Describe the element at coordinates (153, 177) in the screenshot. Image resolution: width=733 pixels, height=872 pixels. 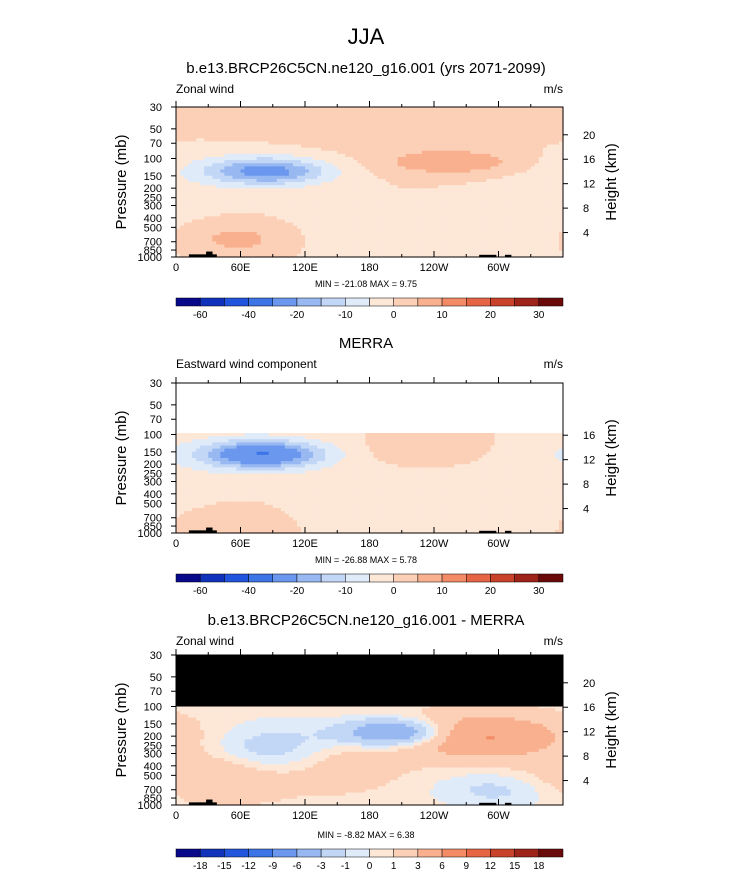
I see `y-tick-label: 150` at that location.